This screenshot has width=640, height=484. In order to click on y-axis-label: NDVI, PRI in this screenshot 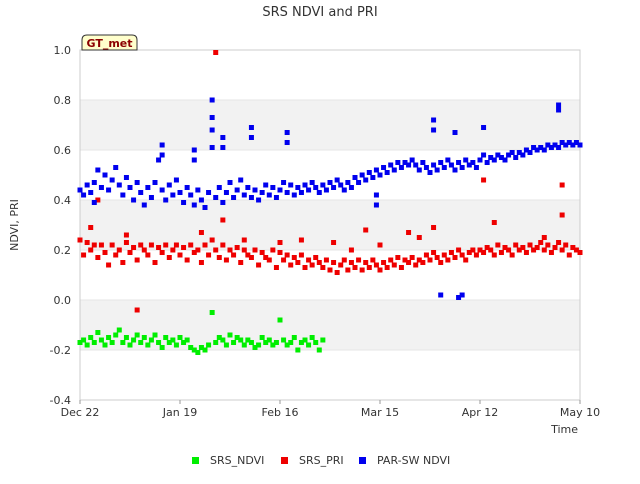, I will do `click(14, 225)`.